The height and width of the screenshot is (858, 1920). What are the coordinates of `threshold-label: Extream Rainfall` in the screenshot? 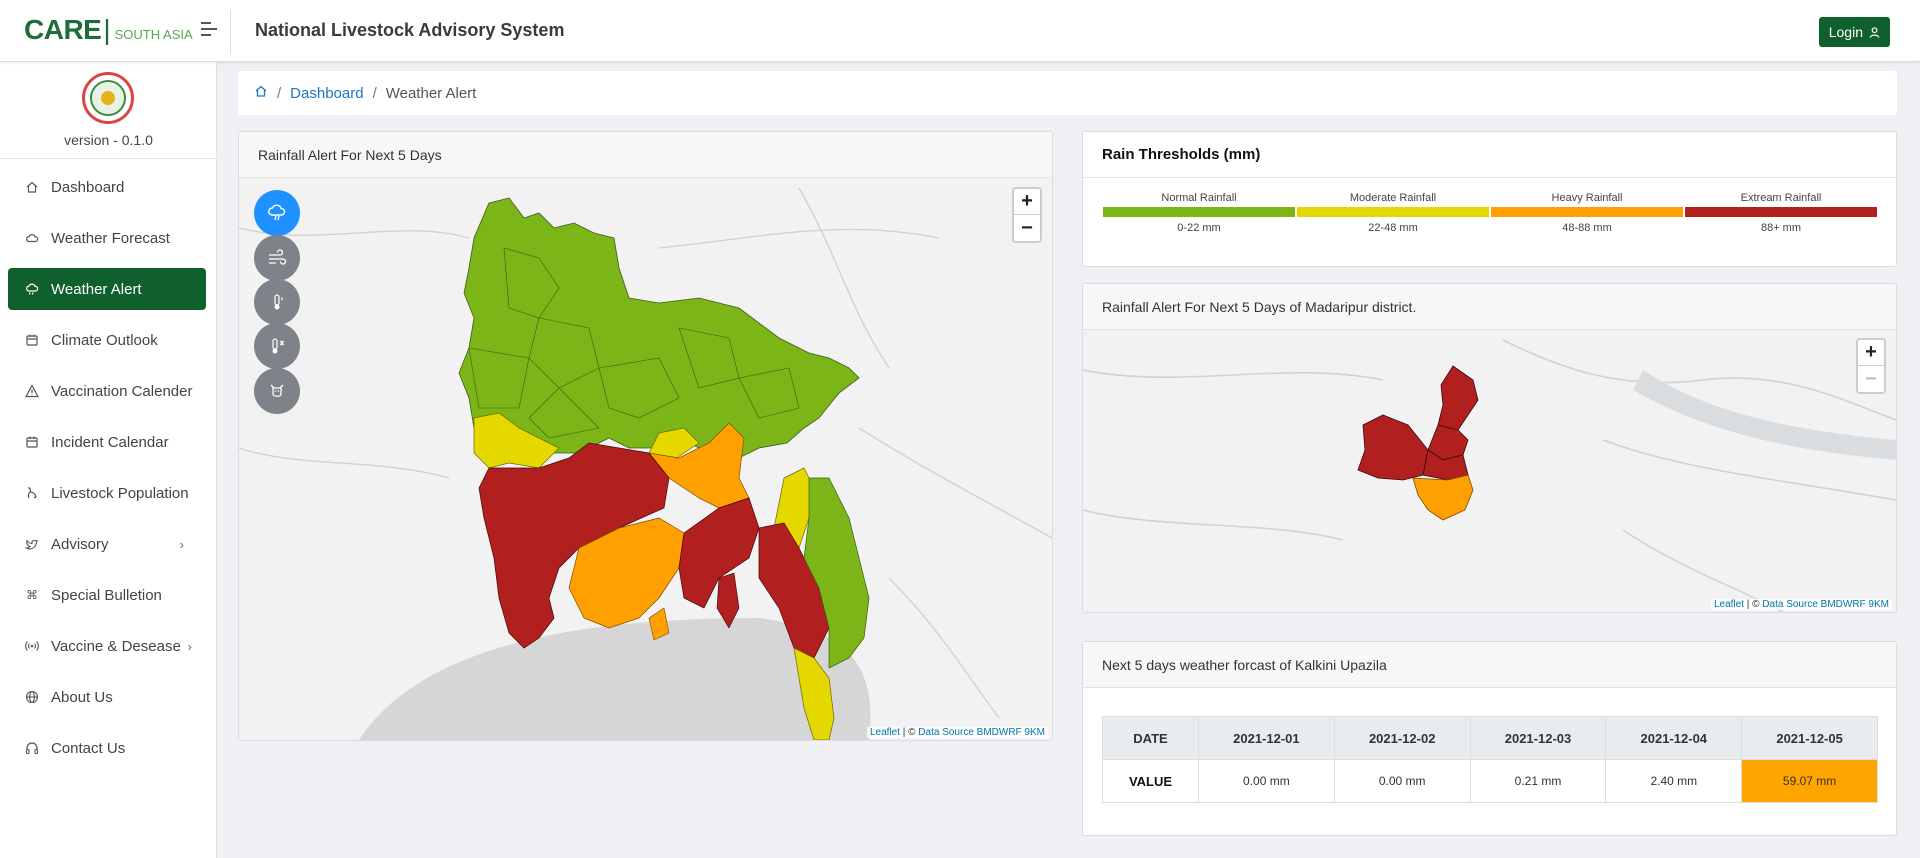 It's located at (1781, 198).